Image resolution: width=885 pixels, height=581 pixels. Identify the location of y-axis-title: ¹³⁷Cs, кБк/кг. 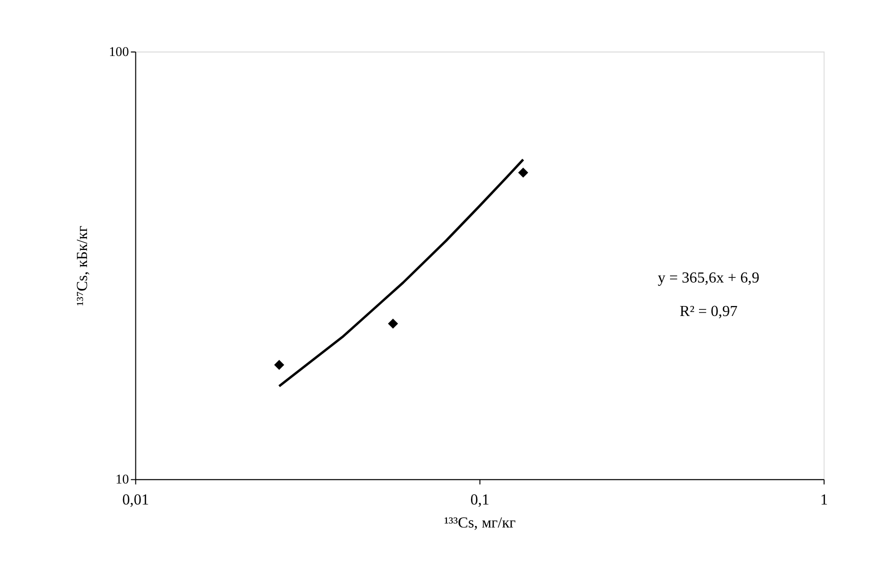
(82, 266).